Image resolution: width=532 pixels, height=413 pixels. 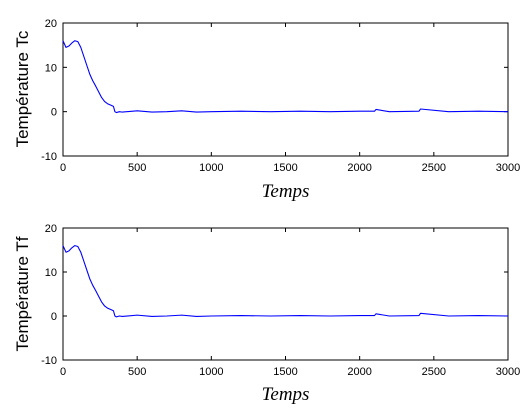 I want to click on y-axis-label-2: Température Tf, so click(x=22, y=293).